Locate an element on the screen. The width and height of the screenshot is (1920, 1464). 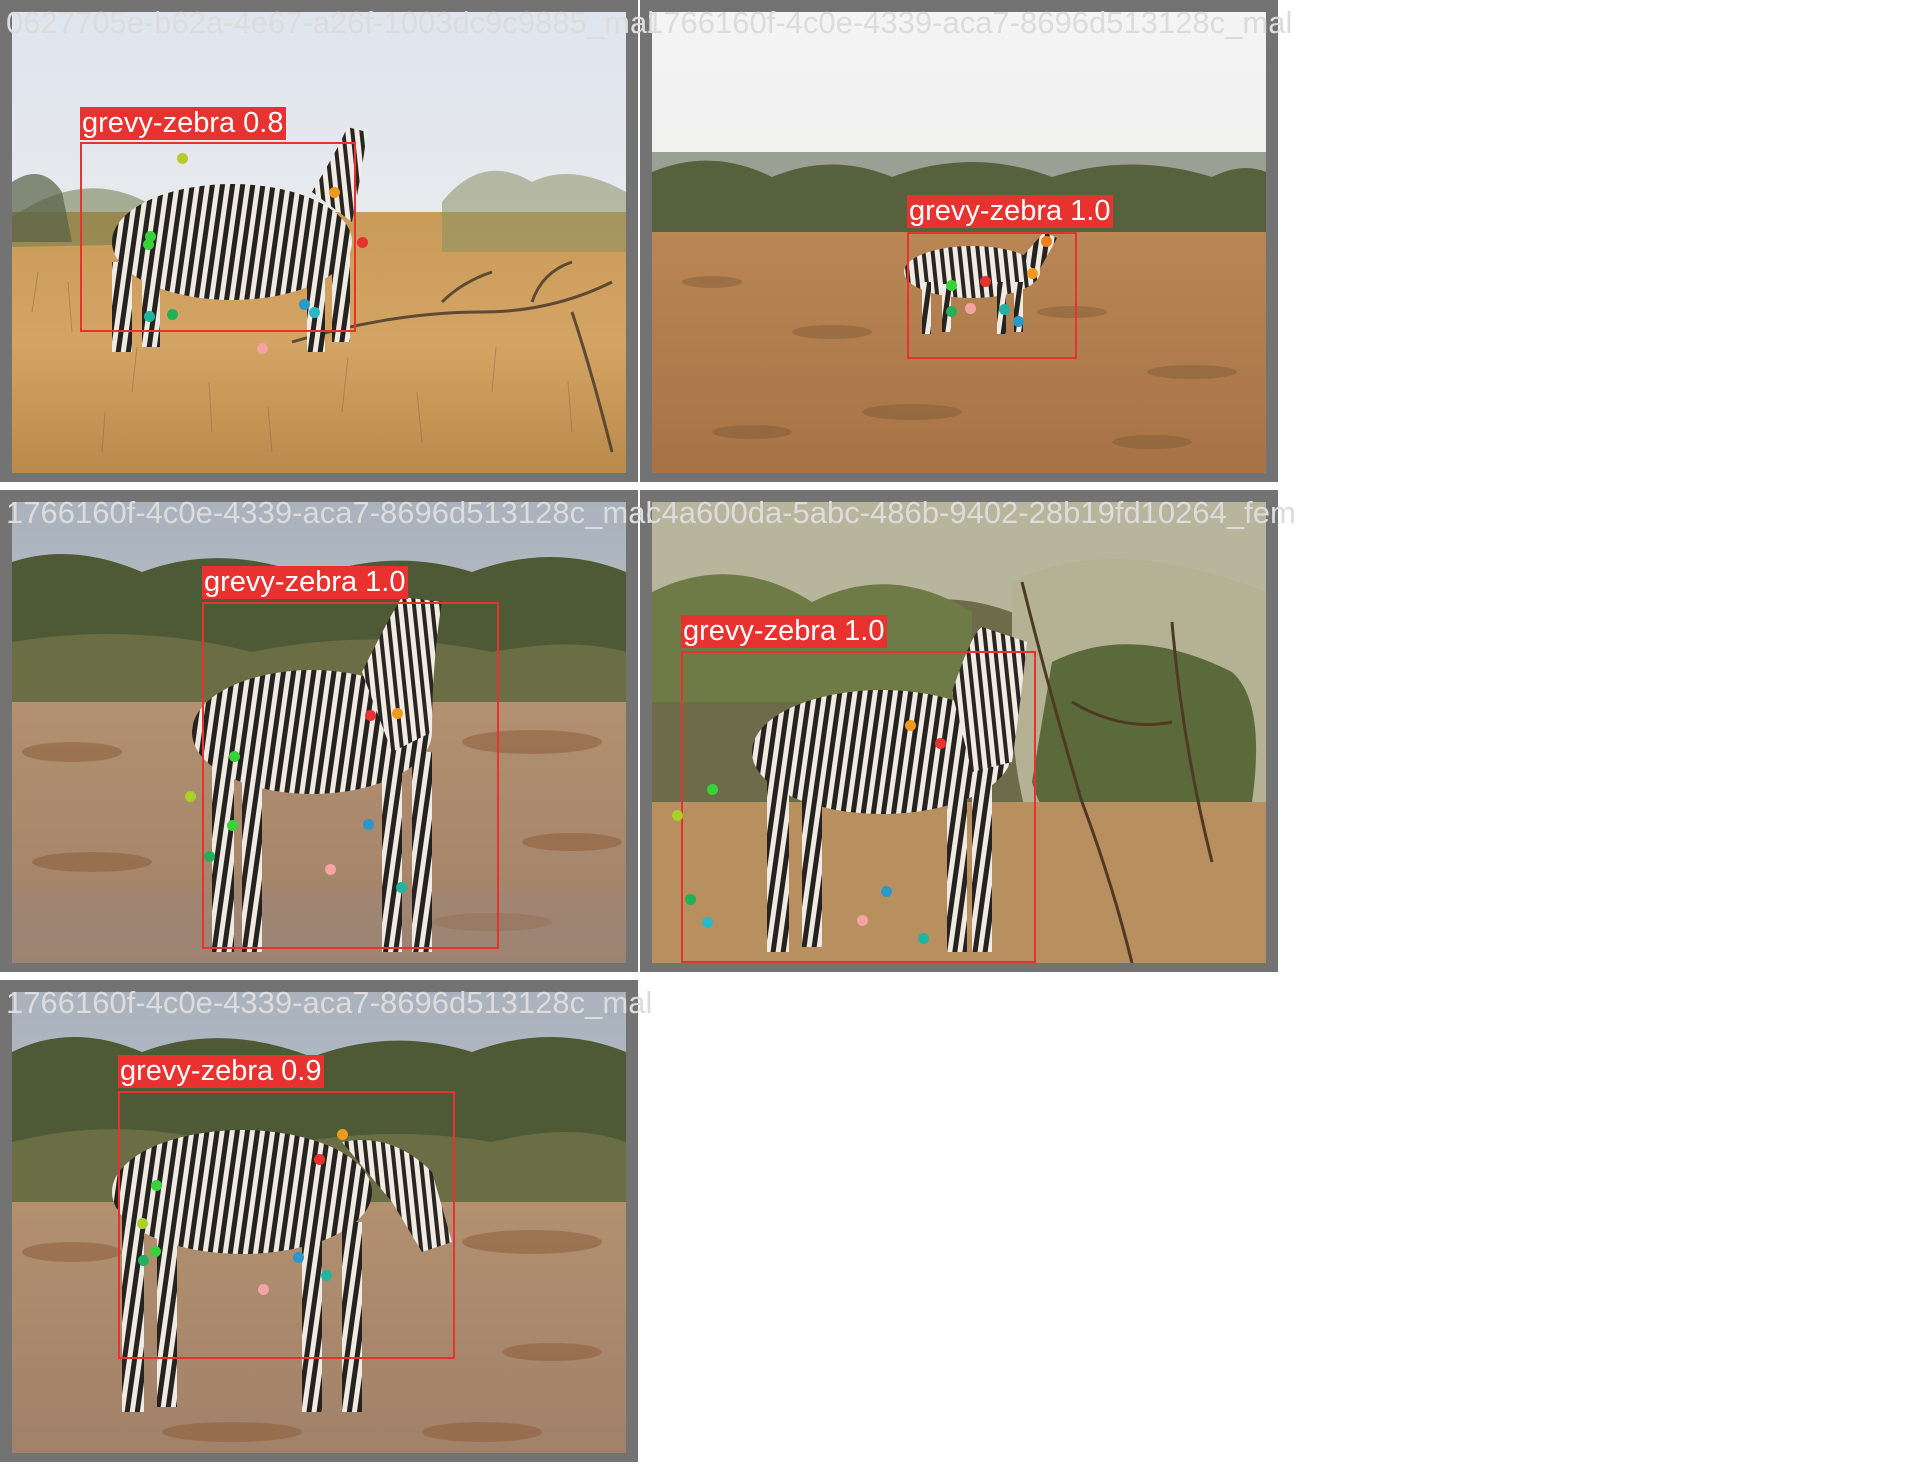
zebra-photo: grevy-zebra 0.9 is located at coordinates (319, 1222).